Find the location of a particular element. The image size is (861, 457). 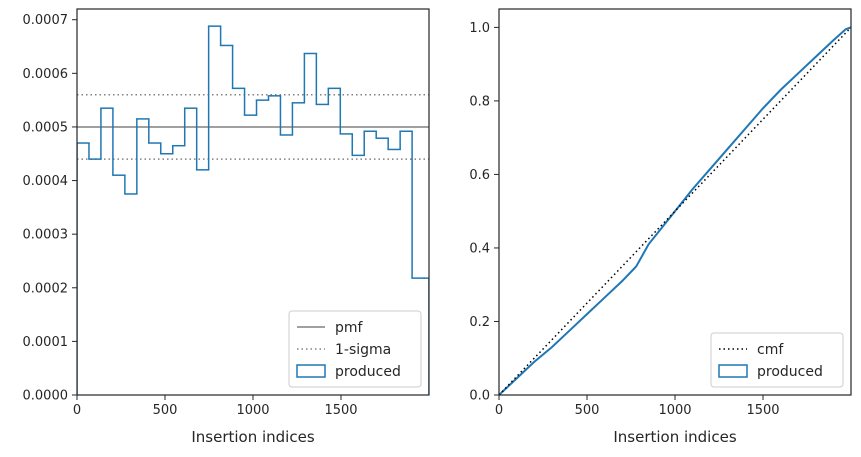

cmf-panel-ytick-label: 0.6 is located at coordinates (479, 175).